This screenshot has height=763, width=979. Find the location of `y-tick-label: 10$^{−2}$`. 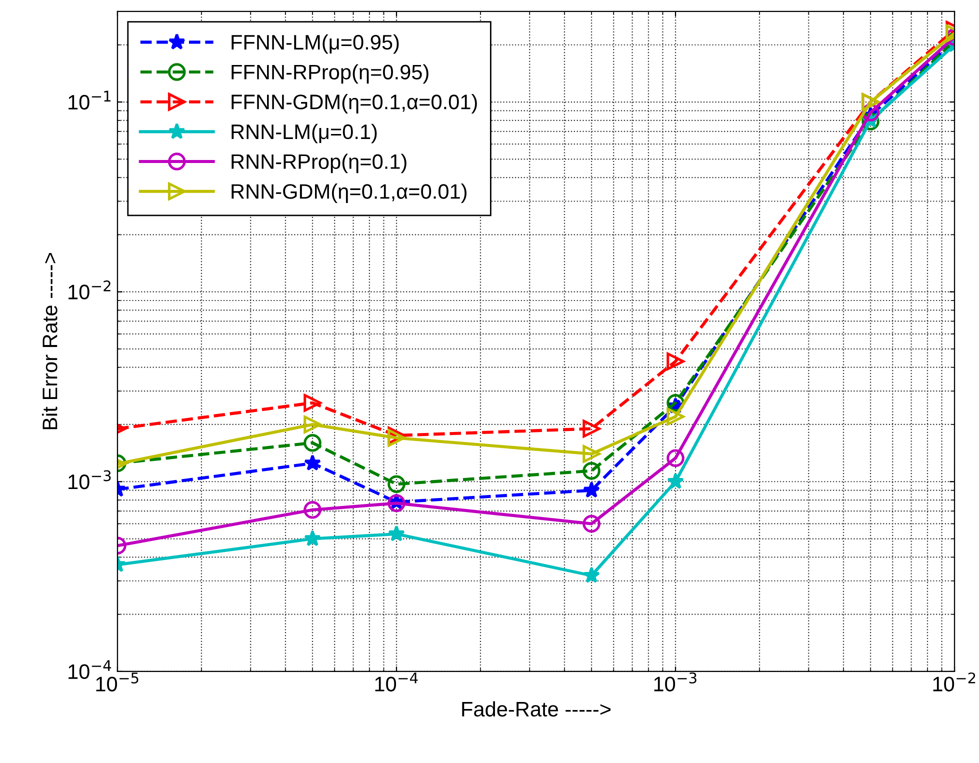

y-tick-label: 10$^{−2}$ is located at coordinates (89, 290).